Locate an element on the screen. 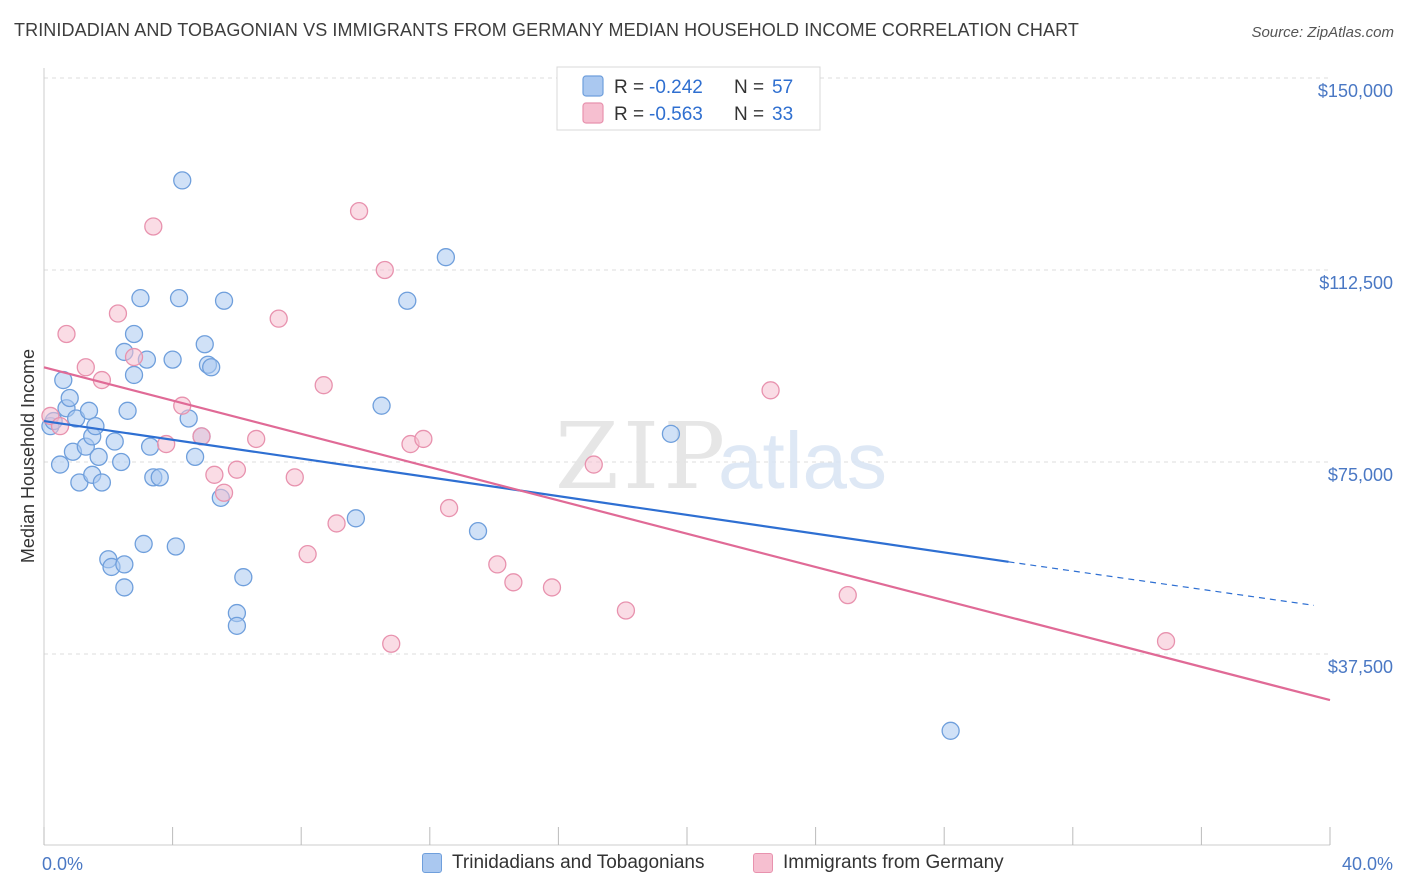  legend-n-value-pink: 33 is located at coordinates (782, 114).